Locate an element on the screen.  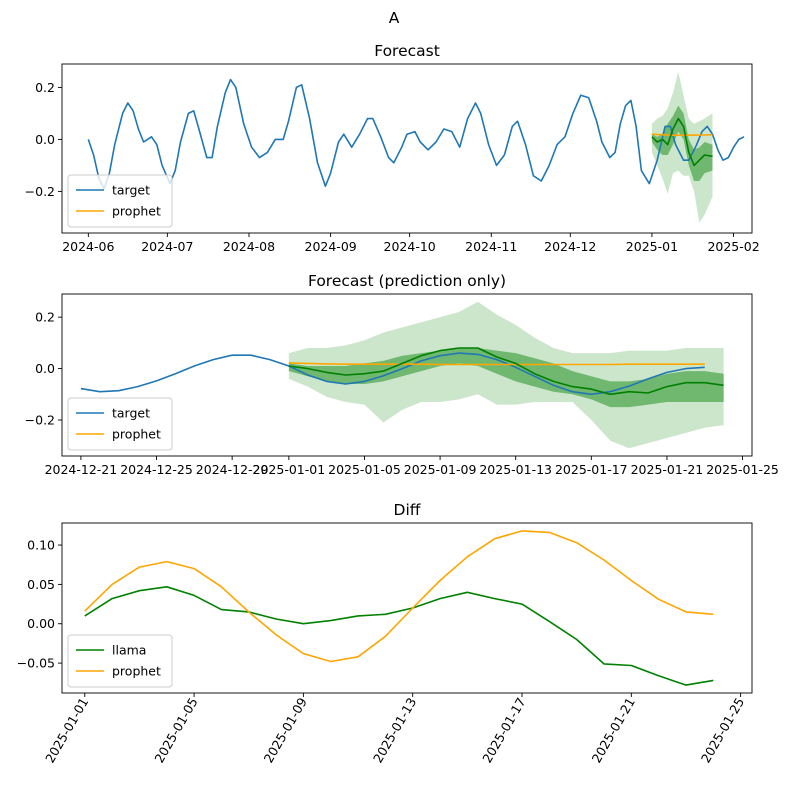
x-tick-label: 2024-10 is located at coordinates (410, 246).